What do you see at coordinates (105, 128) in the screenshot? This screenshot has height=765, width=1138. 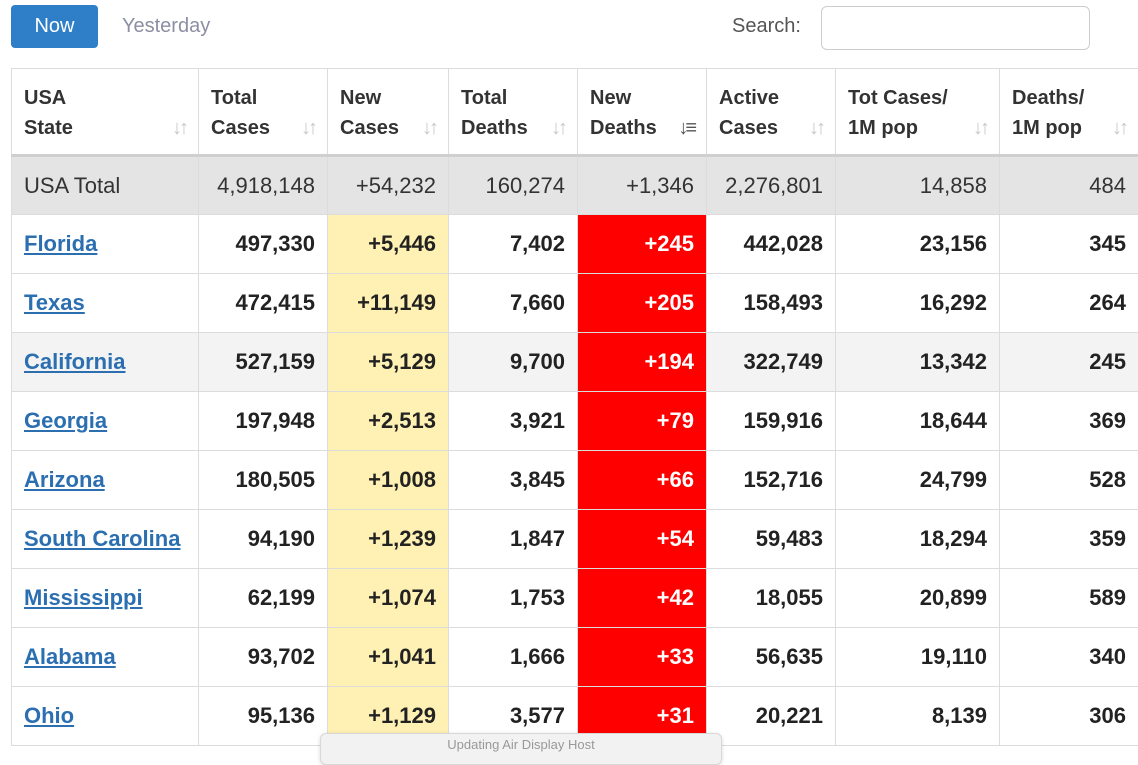 I see `column-header-label-line2: State` at bounding box center [105, 128].